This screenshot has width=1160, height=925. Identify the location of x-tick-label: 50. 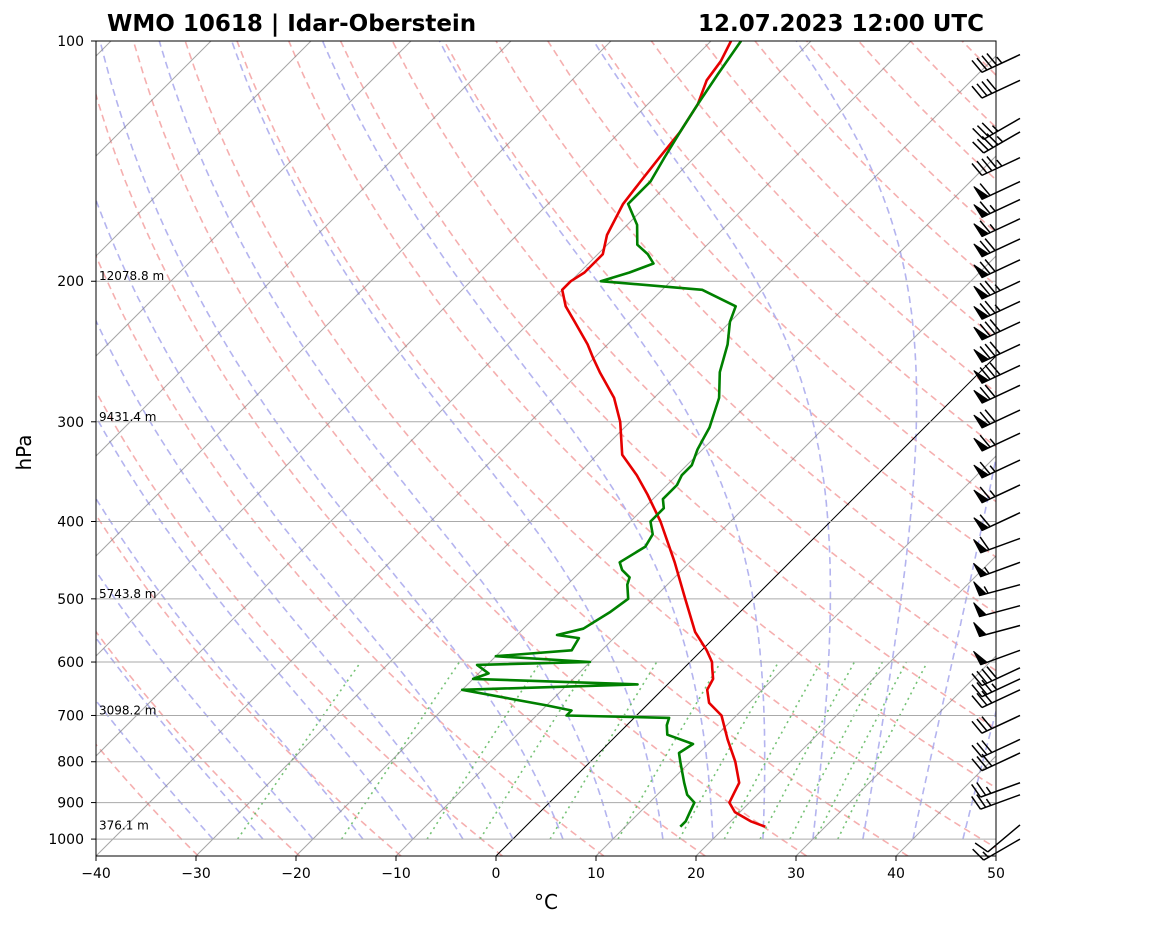
(996, 874).